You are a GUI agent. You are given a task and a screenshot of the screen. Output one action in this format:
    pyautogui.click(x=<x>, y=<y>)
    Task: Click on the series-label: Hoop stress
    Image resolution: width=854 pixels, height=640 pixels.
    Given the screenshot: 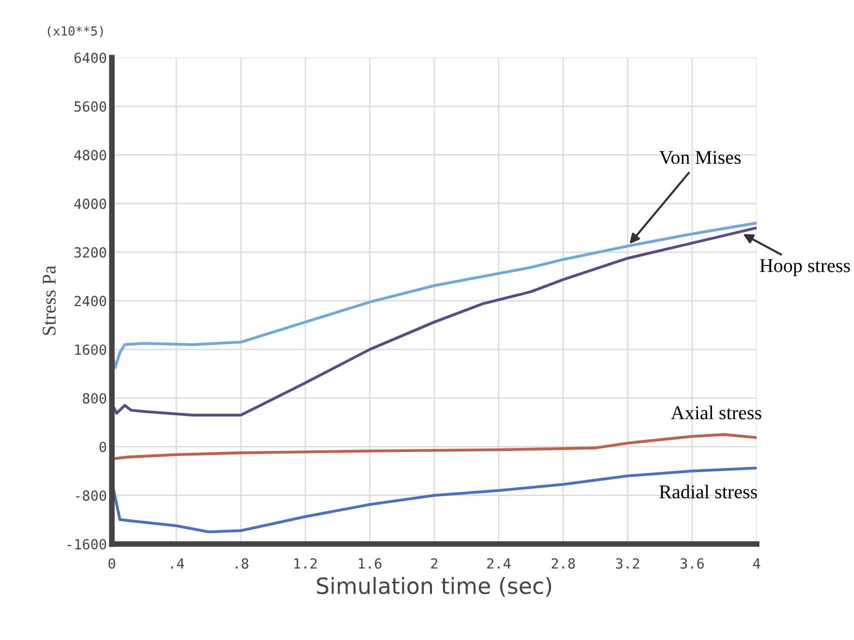 What is the action you would take?
    pyautogui.click(x=805, y=267)
    